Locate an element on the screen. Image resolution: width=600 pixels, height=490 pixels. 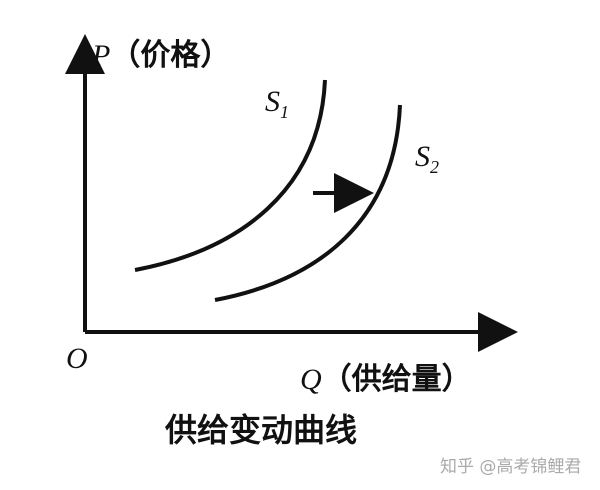
p-symbol: P is located at coordinates (101, 55).